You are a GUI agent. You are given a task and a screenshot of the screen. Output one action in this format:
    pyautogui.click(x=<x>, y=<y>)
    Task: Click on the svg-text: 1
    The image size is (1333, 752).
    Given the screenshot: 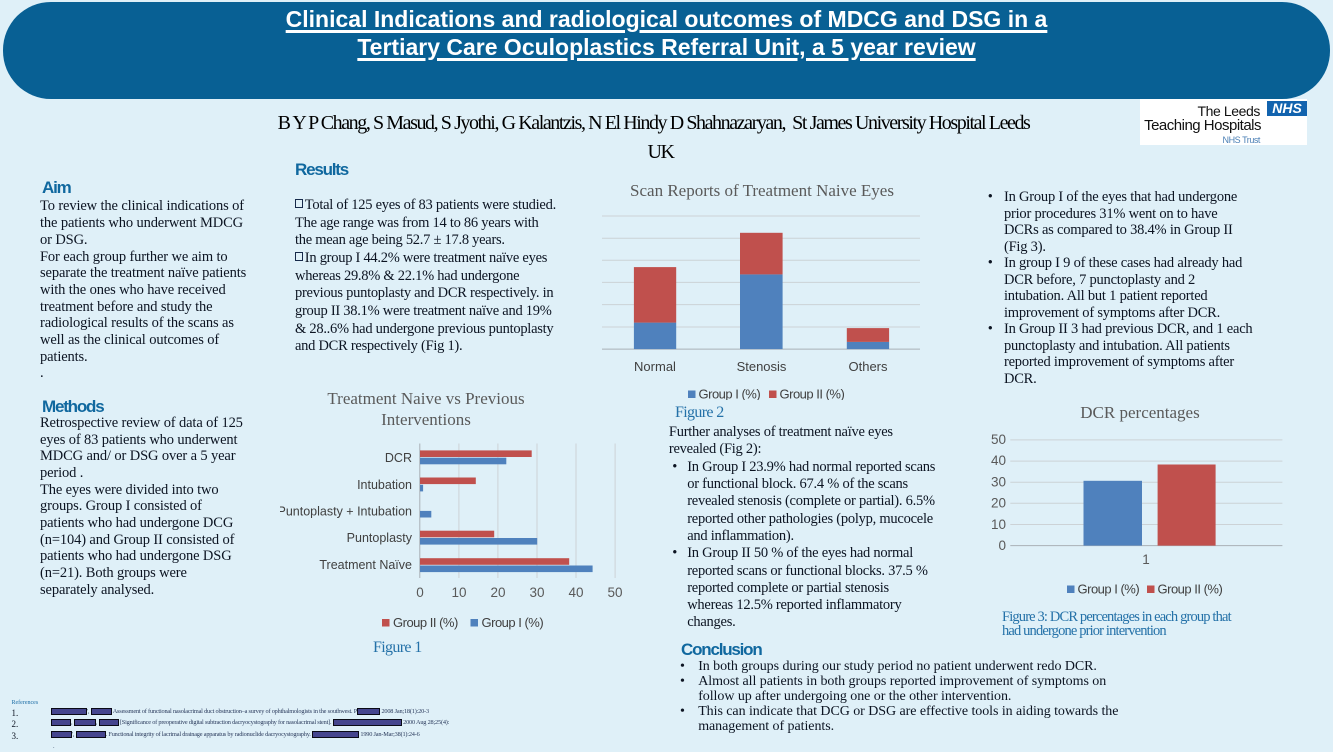 What is the action you would take?
    pyautogui.click(x=1146, y=559)
    